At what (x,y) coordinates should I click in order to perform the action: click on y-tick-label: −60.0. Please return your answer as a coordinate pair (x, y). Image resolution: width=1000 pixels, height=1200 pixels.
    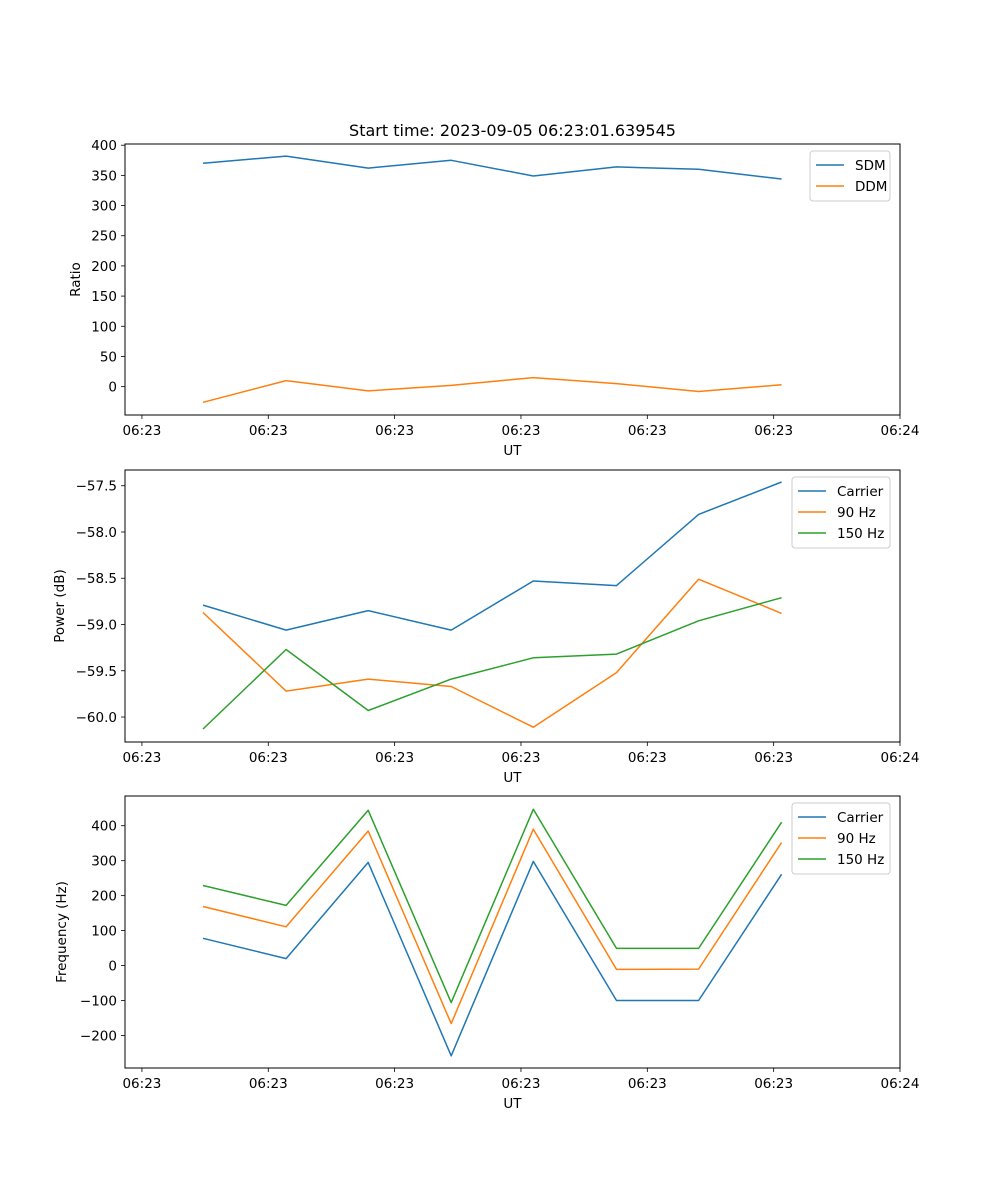
    Looking at the image, I should click on (96, 718).